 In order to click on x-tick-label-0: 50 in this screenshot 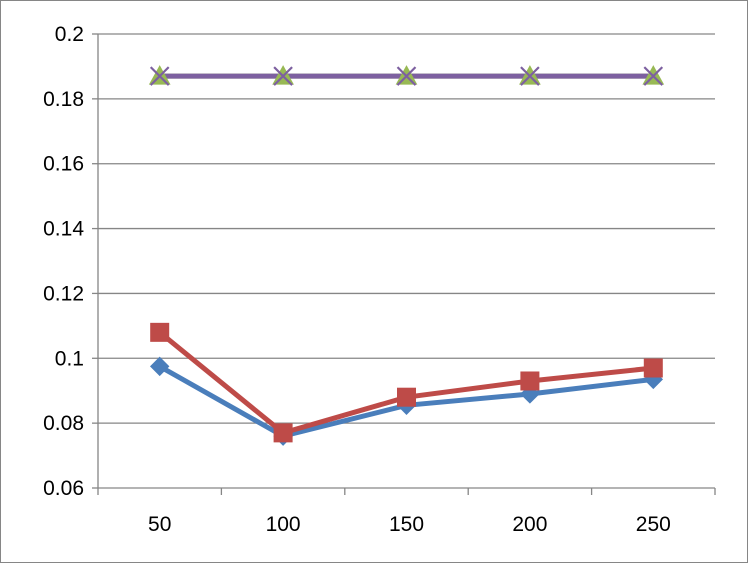, I will do `click(159, 524)`.